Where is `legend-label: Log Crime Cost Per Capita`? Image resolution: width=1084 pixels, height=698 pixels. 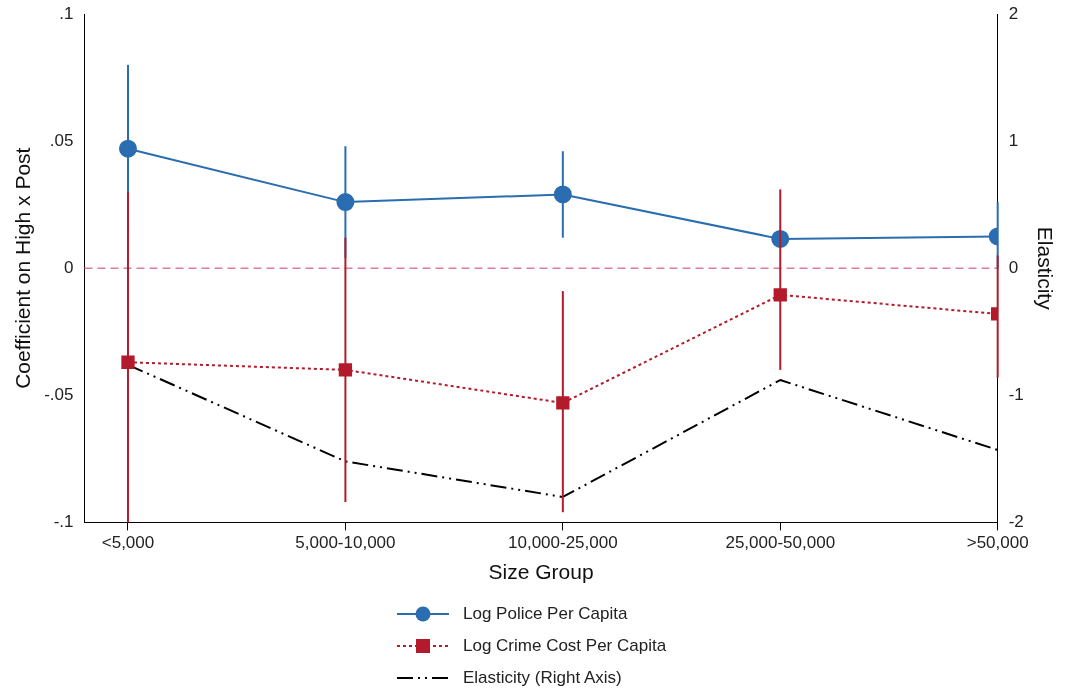
legend-label: Log Crime Cost Per Capita is located at coordinates (565, 646).